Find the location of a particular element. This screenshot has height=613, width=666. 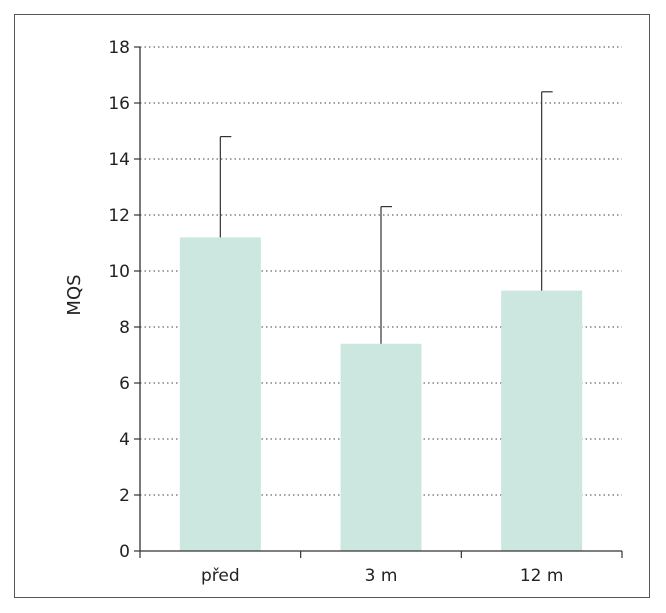

y-tick-label-0: 0 is located at coordinates (124, 552).